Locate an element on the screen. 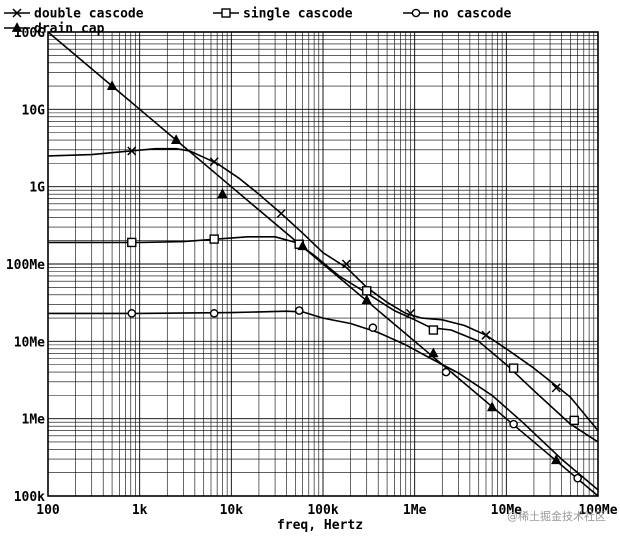  x-tick-label: 10k is located at coordinates (232, 510).